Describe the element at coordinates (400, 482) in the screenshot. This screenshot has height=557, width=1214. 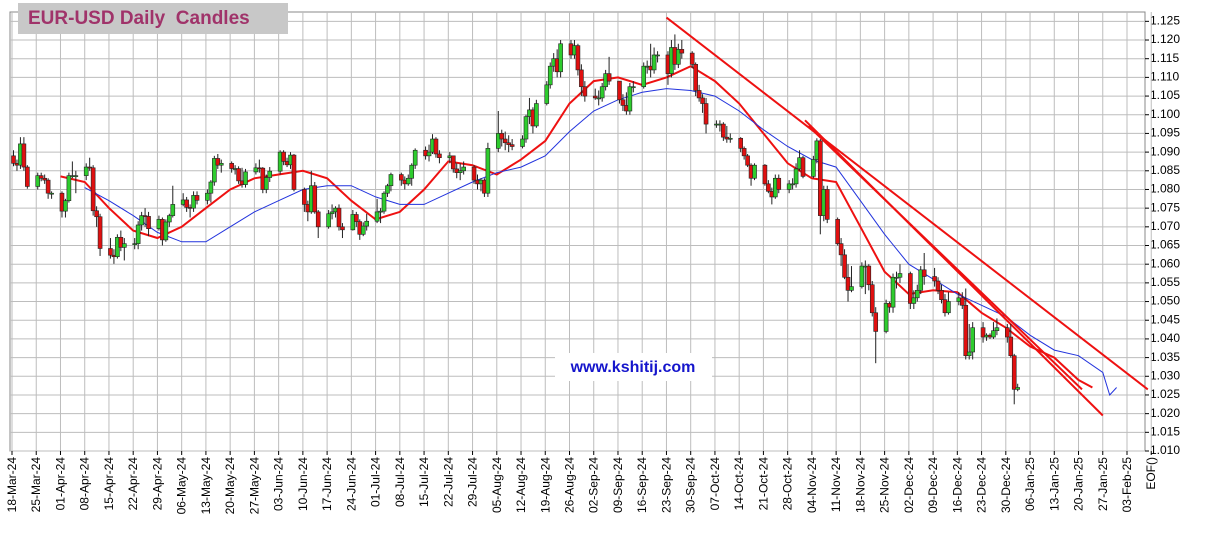
I see `x-tick-label: 08-Jul-24` at that location.